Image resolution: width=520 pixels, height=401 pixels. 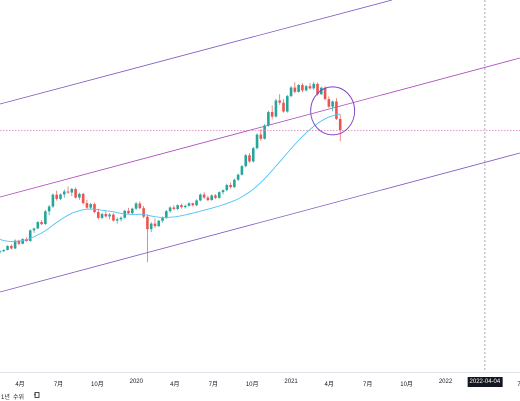 I want to click on bottom-toolbar: 1년 수위, so click(x=260, y=396).